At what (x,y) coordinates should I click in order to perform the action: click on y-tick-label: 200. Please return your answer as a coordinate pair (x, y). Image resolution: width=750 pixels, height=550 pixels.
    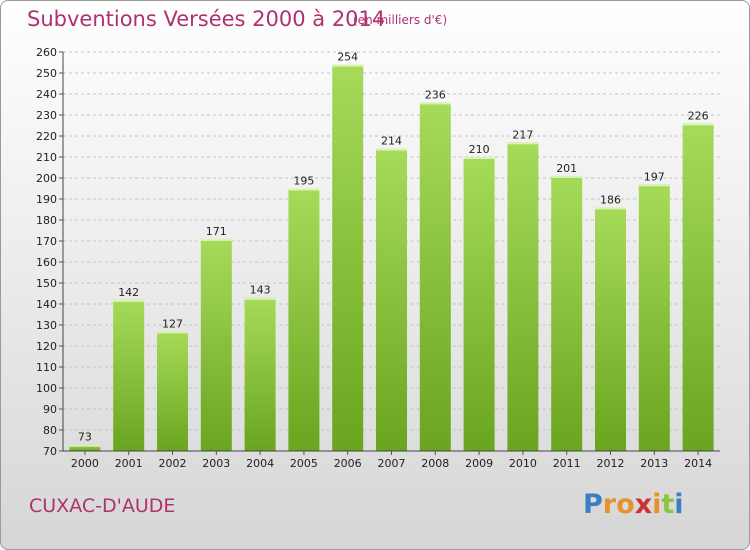
    Looking at the image, I should click on (46, 178).